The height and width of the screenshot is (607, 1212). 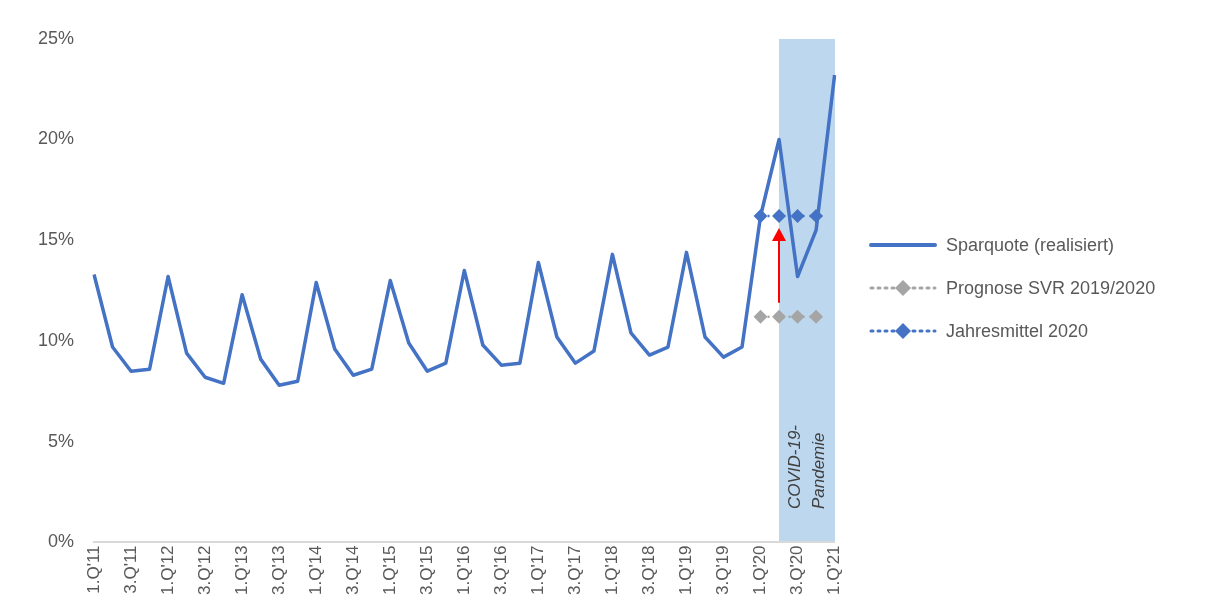 I want to click on legend-label: Sparquote (realisiert), so click(x=1030, y=245).